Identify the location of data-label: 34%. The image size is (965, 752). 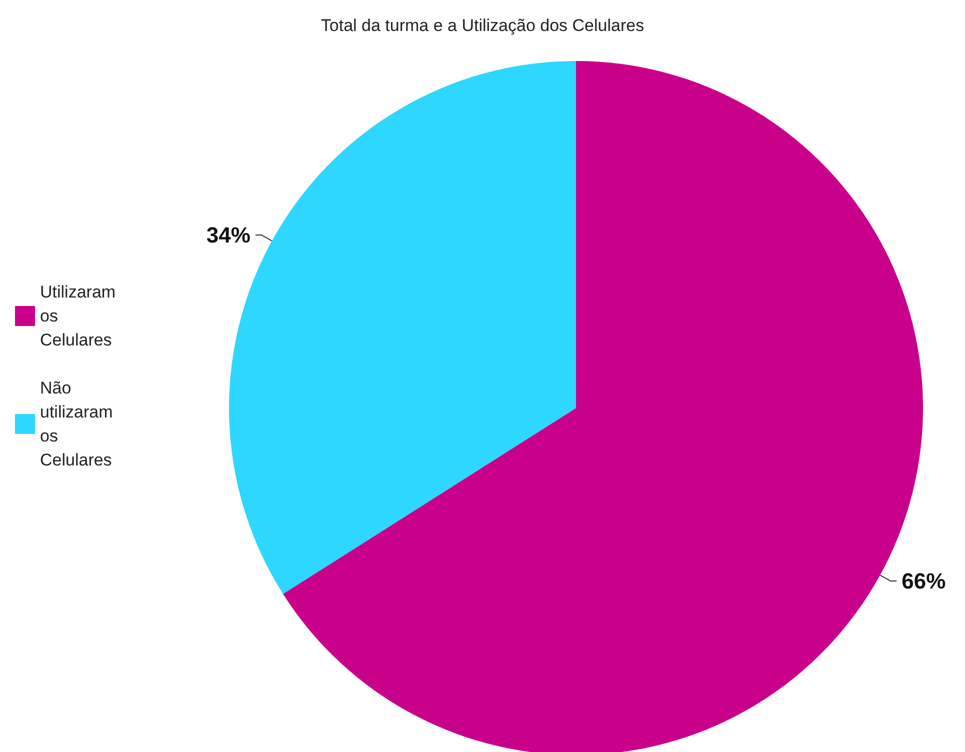
(228, 235).